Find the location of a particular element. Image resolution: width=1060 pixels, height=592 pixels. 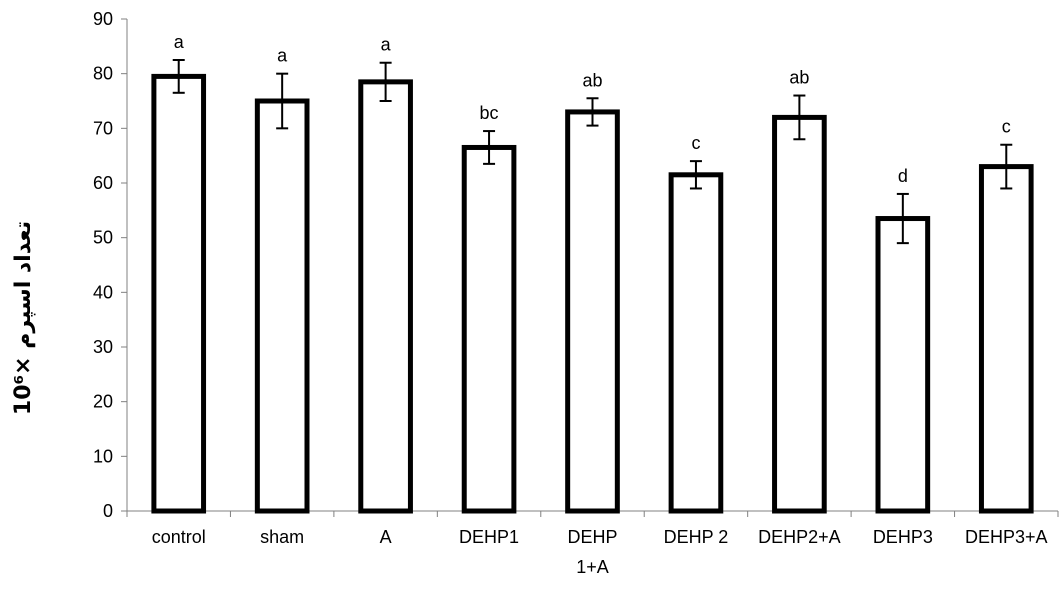

x-tick-label-7: DEHP3 is located at coordinates (903, 537).